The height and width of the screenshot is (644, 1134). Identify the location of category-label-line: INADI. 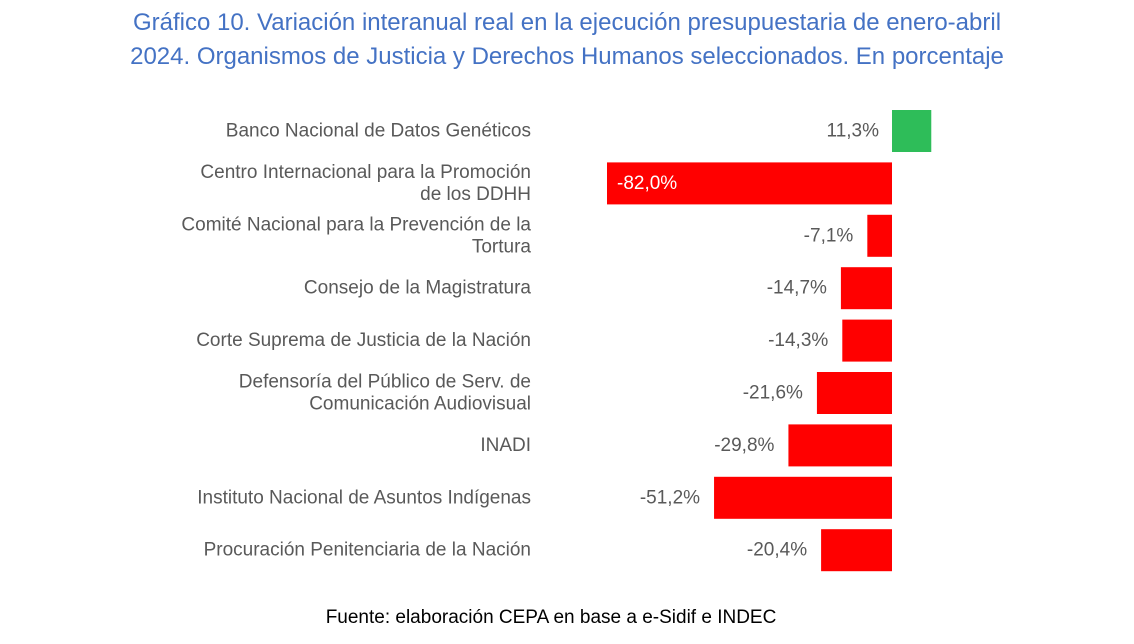
(505, 445).